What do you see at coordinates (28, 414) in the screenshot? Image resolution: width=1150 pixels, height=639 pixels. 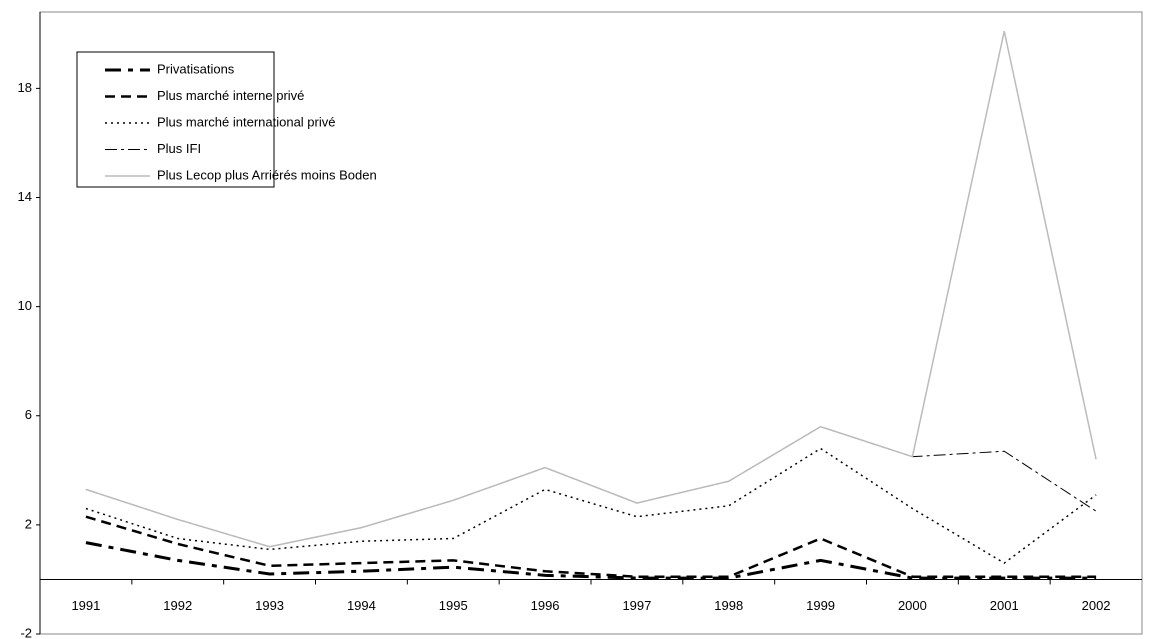 I see `y-tick-label: 6` at bounding box center [28, 414].